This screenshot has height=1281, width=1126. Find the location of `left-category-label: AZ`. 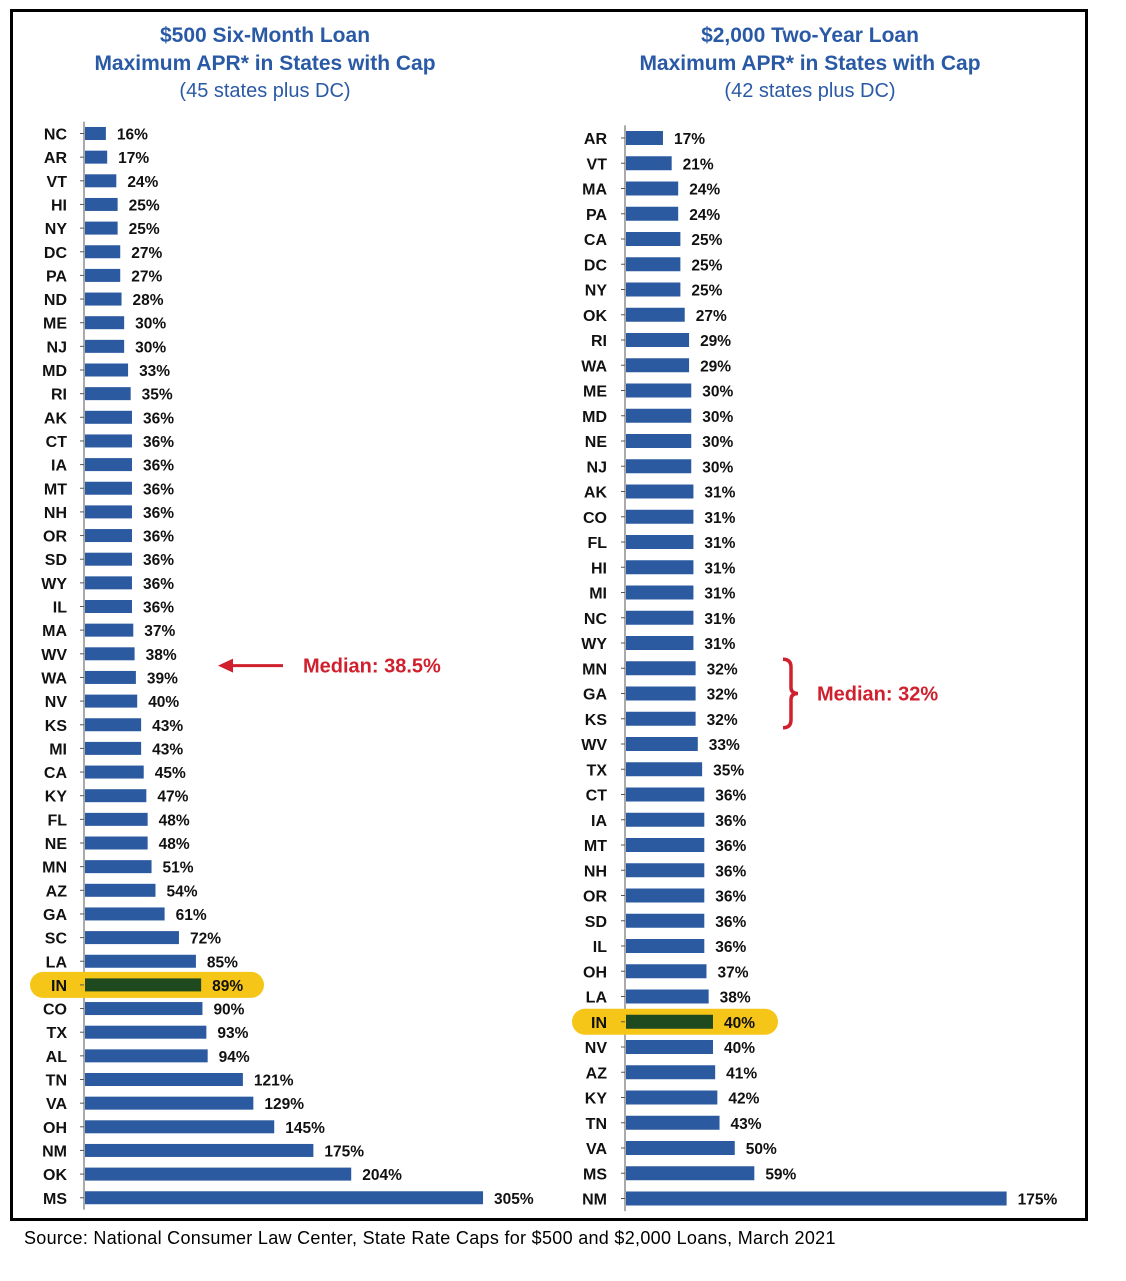

left-category-label: AZ is located at coordinates (57, 891).